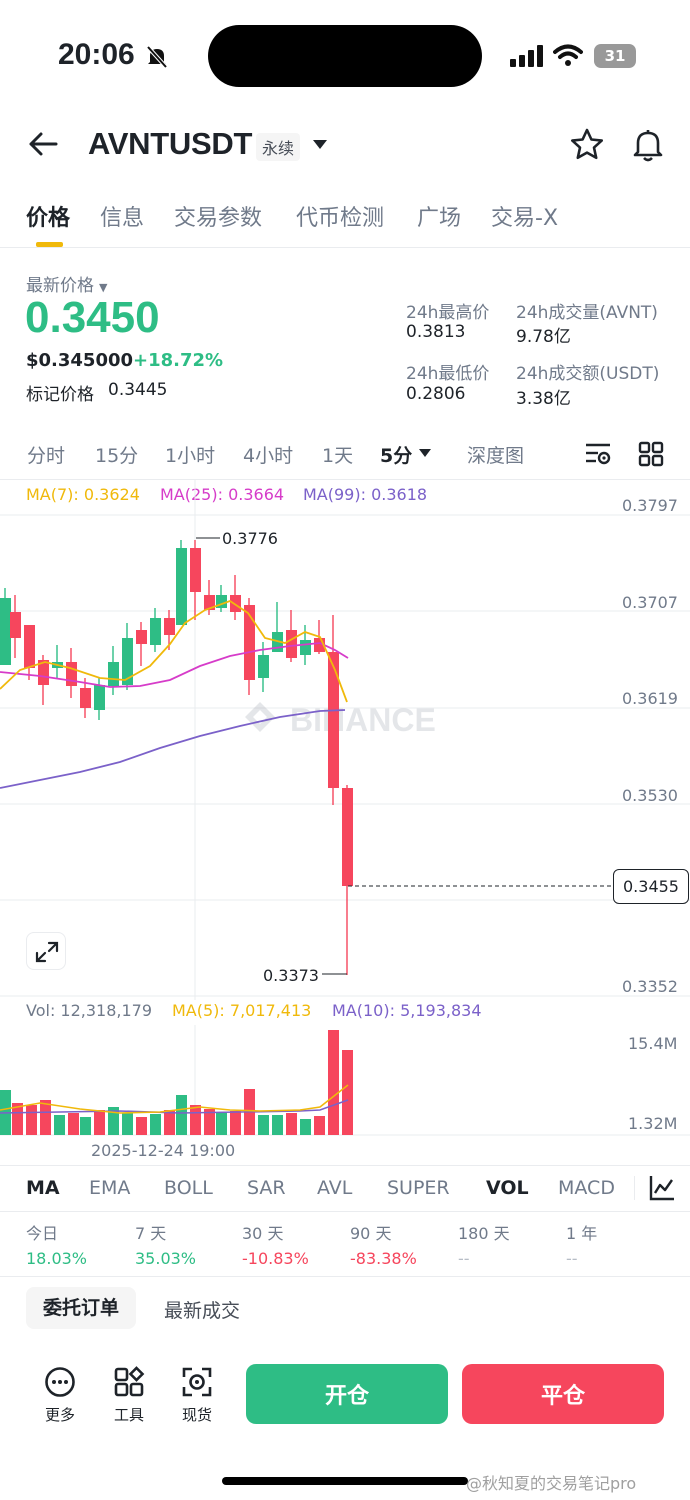  What do you see at coordinates (650, 795) in the screenshot?
I see `price-axis-tick: 0.3530` at bounding box center [650, 795].